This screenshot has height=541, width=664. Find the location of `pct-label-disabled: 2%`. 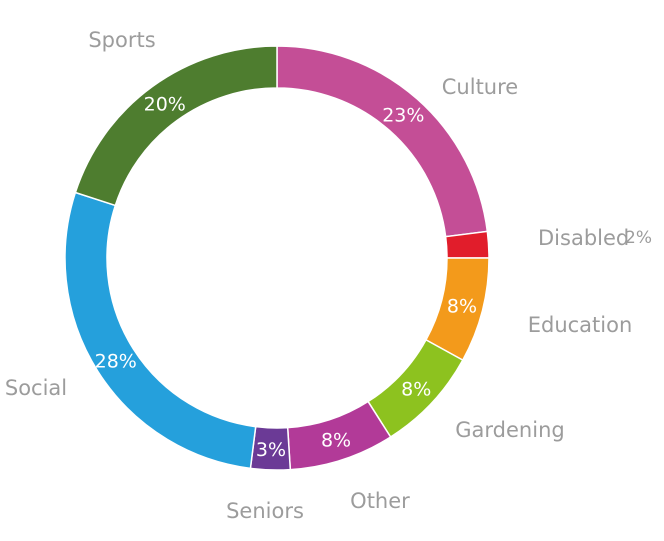

pct-label-disabled: 2% is located at coordinates (638, 238).